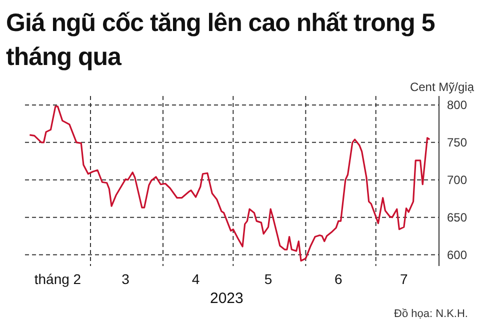 The height and width of the screenshot is (329, 480). What do you see at coordinates (126, 278) in the screenshot?
I see `x-tick-label: 3` at bounding box center [126, 278].